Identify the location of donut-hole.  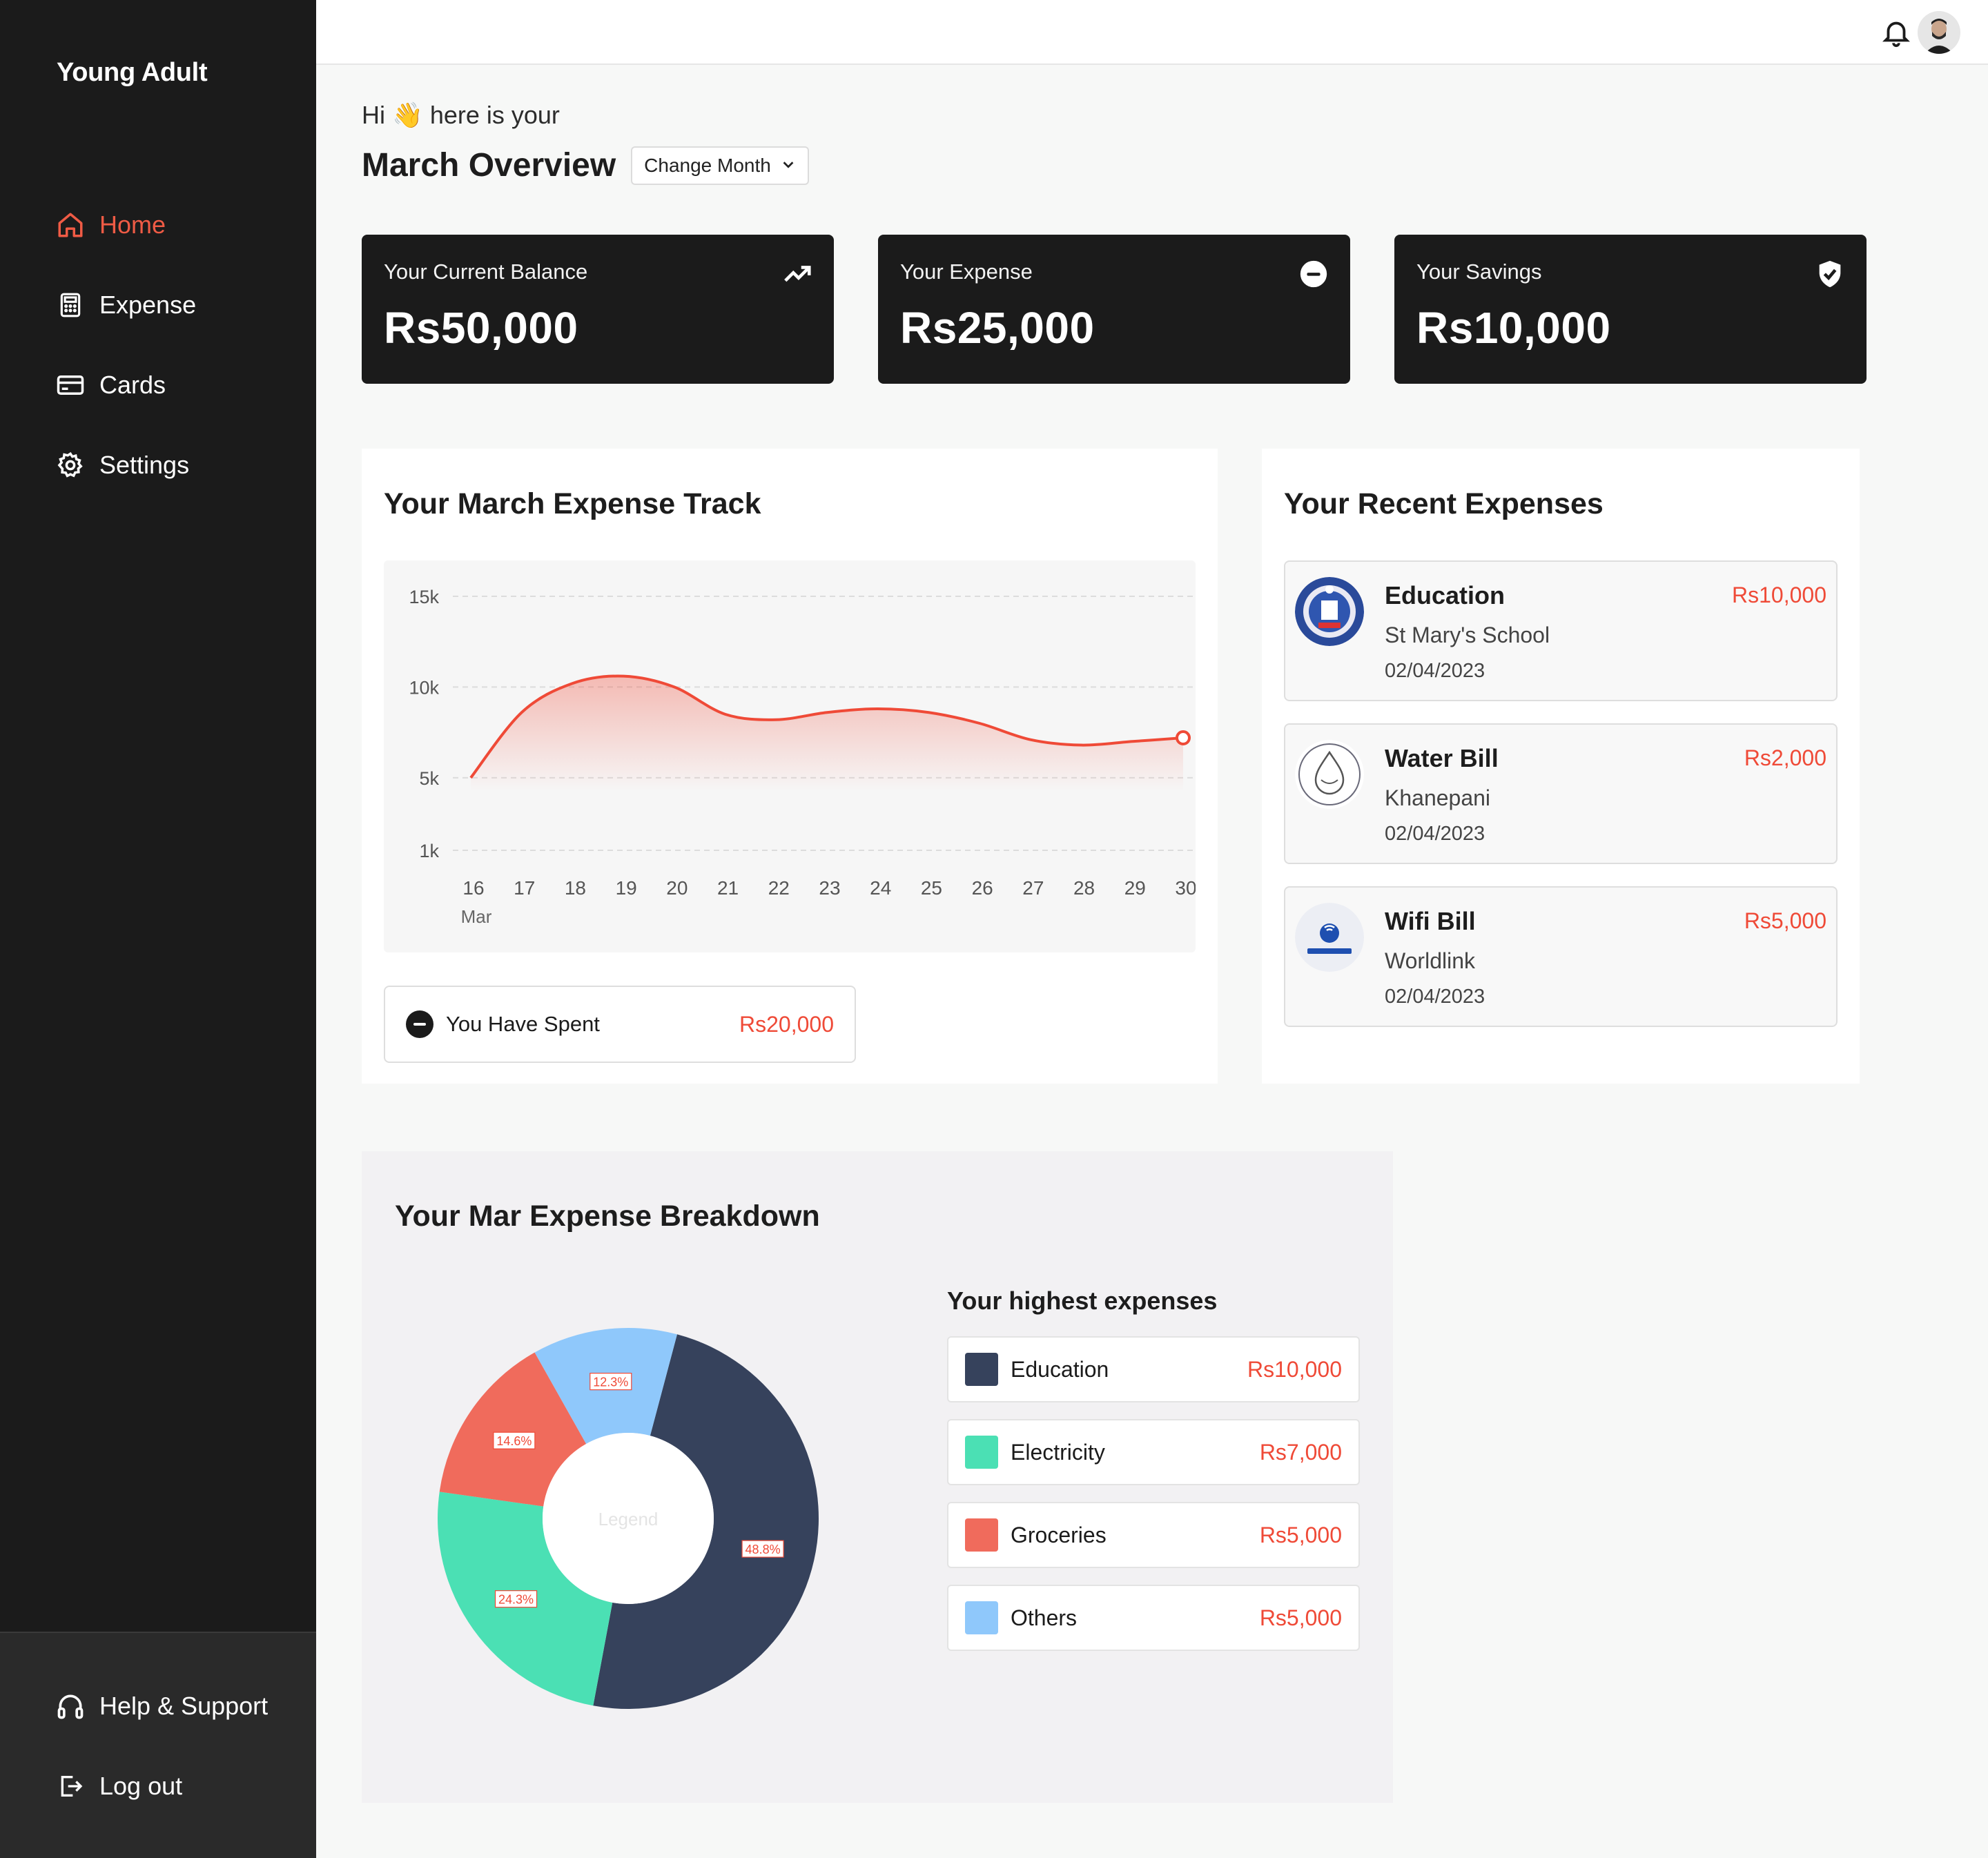
(628, 1518).